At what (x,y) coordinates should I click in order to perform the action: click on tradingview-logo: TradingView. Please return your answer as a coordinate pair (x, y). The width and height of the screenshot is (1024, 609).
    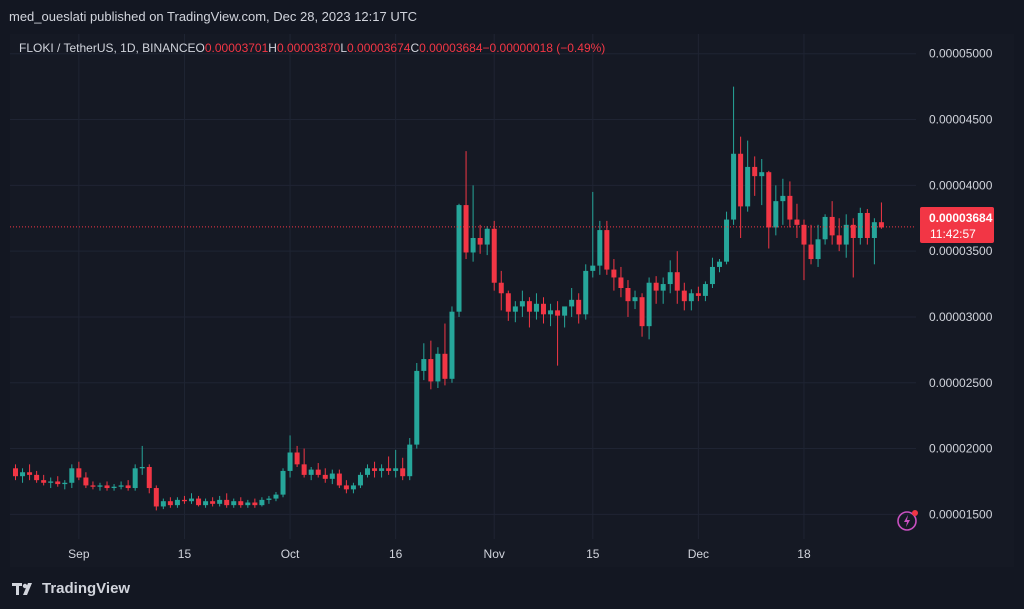
    Looking at the image, I should click on (71, 588).